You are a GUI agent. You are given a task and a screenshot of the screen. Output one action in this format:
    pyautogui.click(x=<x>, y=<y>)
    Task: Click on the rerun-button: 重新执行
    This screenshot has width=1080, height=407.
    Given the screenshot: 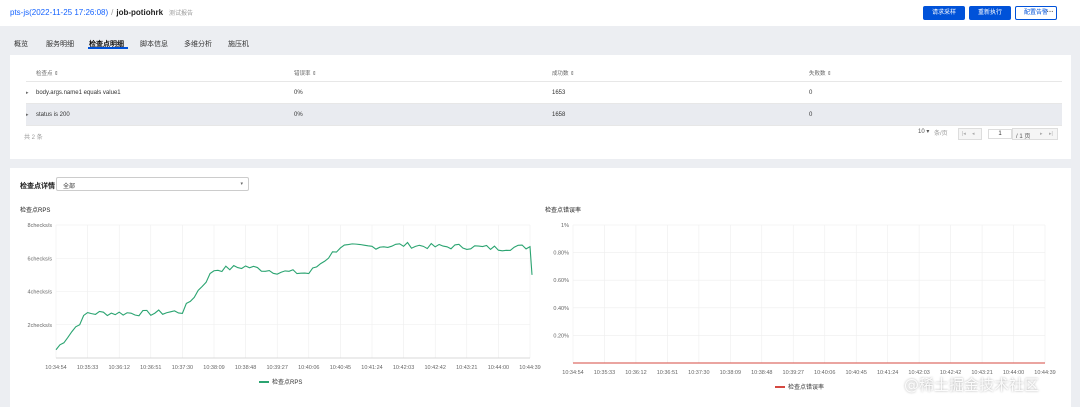 What is the action you would take?
    pyautogui.click(x=990, y=13)
    